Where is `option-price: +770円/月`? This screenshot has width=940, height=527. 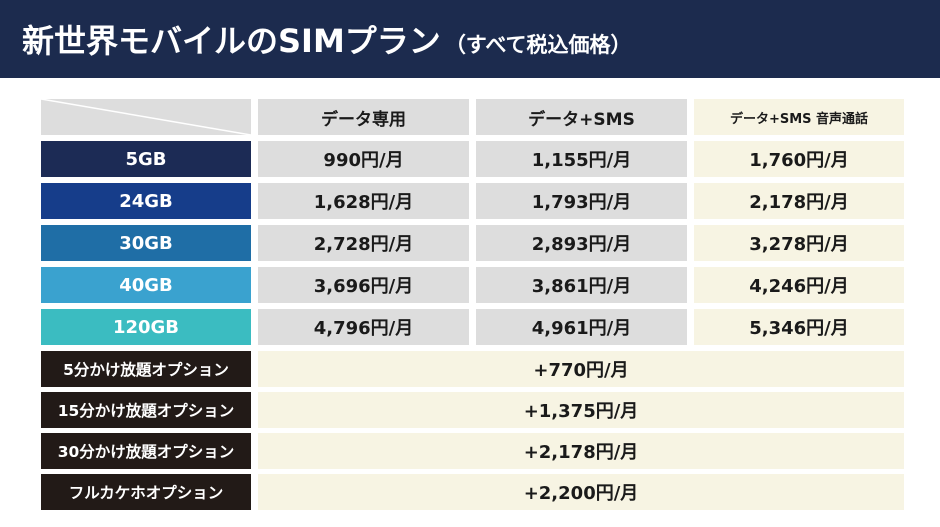 option-price: +770円/月 is located at coordinates (581, 369).